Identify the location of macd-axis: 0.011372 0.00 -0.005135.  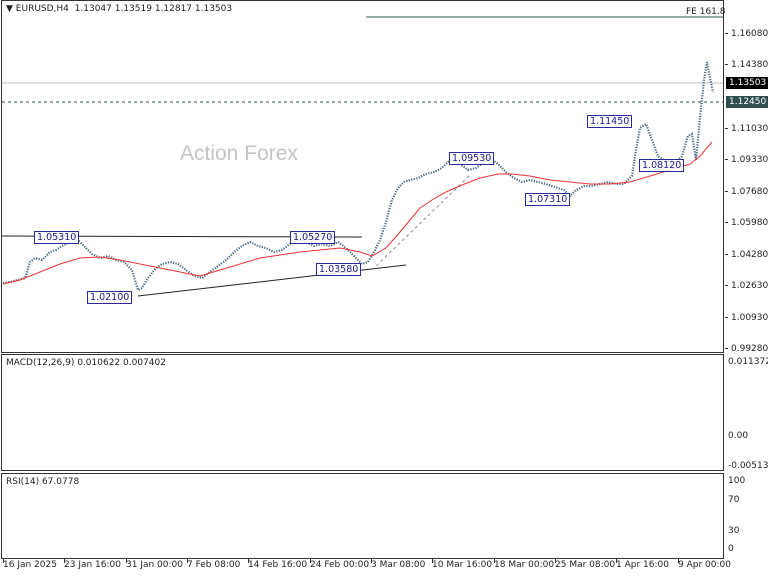
(746, 412).